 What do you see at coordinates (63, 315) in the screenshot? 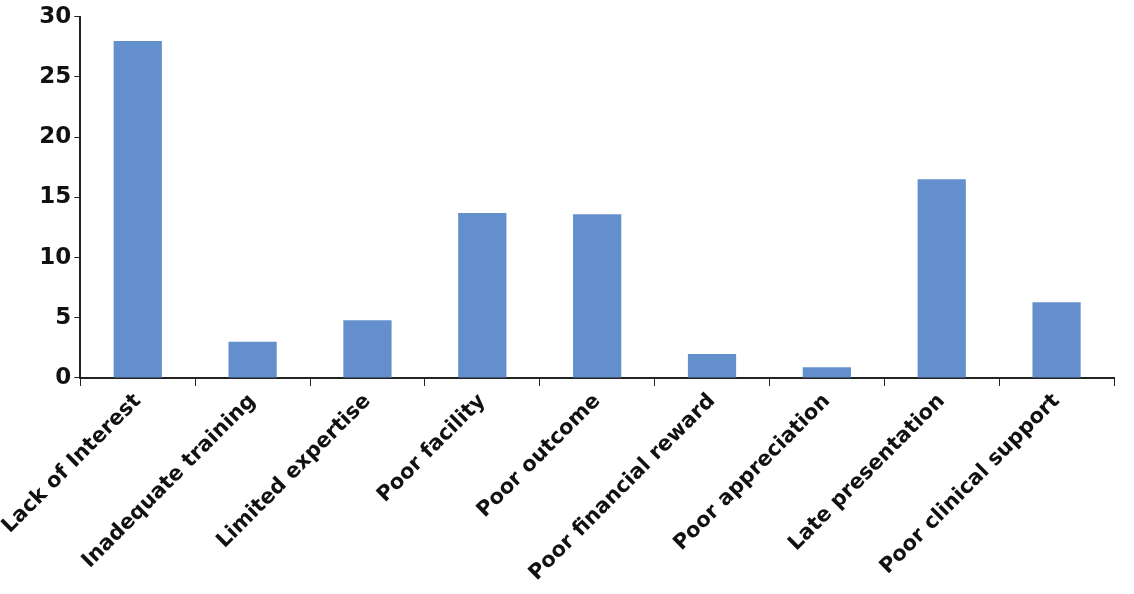
I see `y-tick-label: 5` at bounding box center [63, 315].